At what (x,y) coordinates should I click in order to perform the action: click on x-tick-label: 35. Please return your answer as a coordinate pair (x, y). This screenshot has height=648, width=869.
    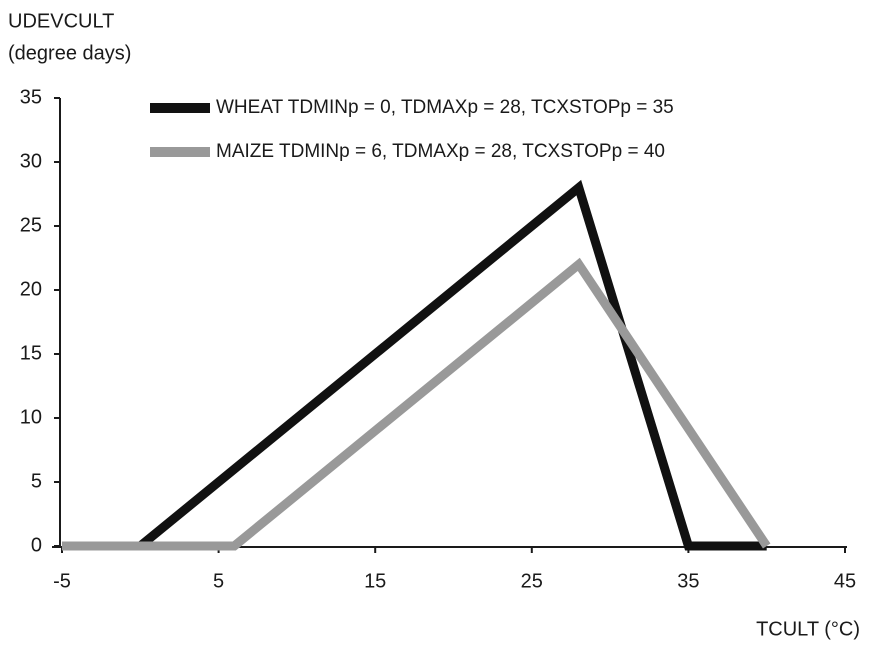
    Looking at the image, I should click on (688, 581).